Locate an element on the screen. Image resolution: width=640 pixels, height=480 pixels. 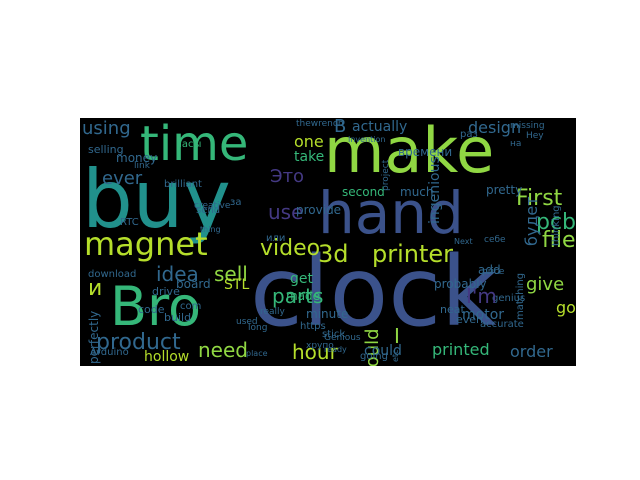
word-45: hollow is located at coordinates (167, 357).